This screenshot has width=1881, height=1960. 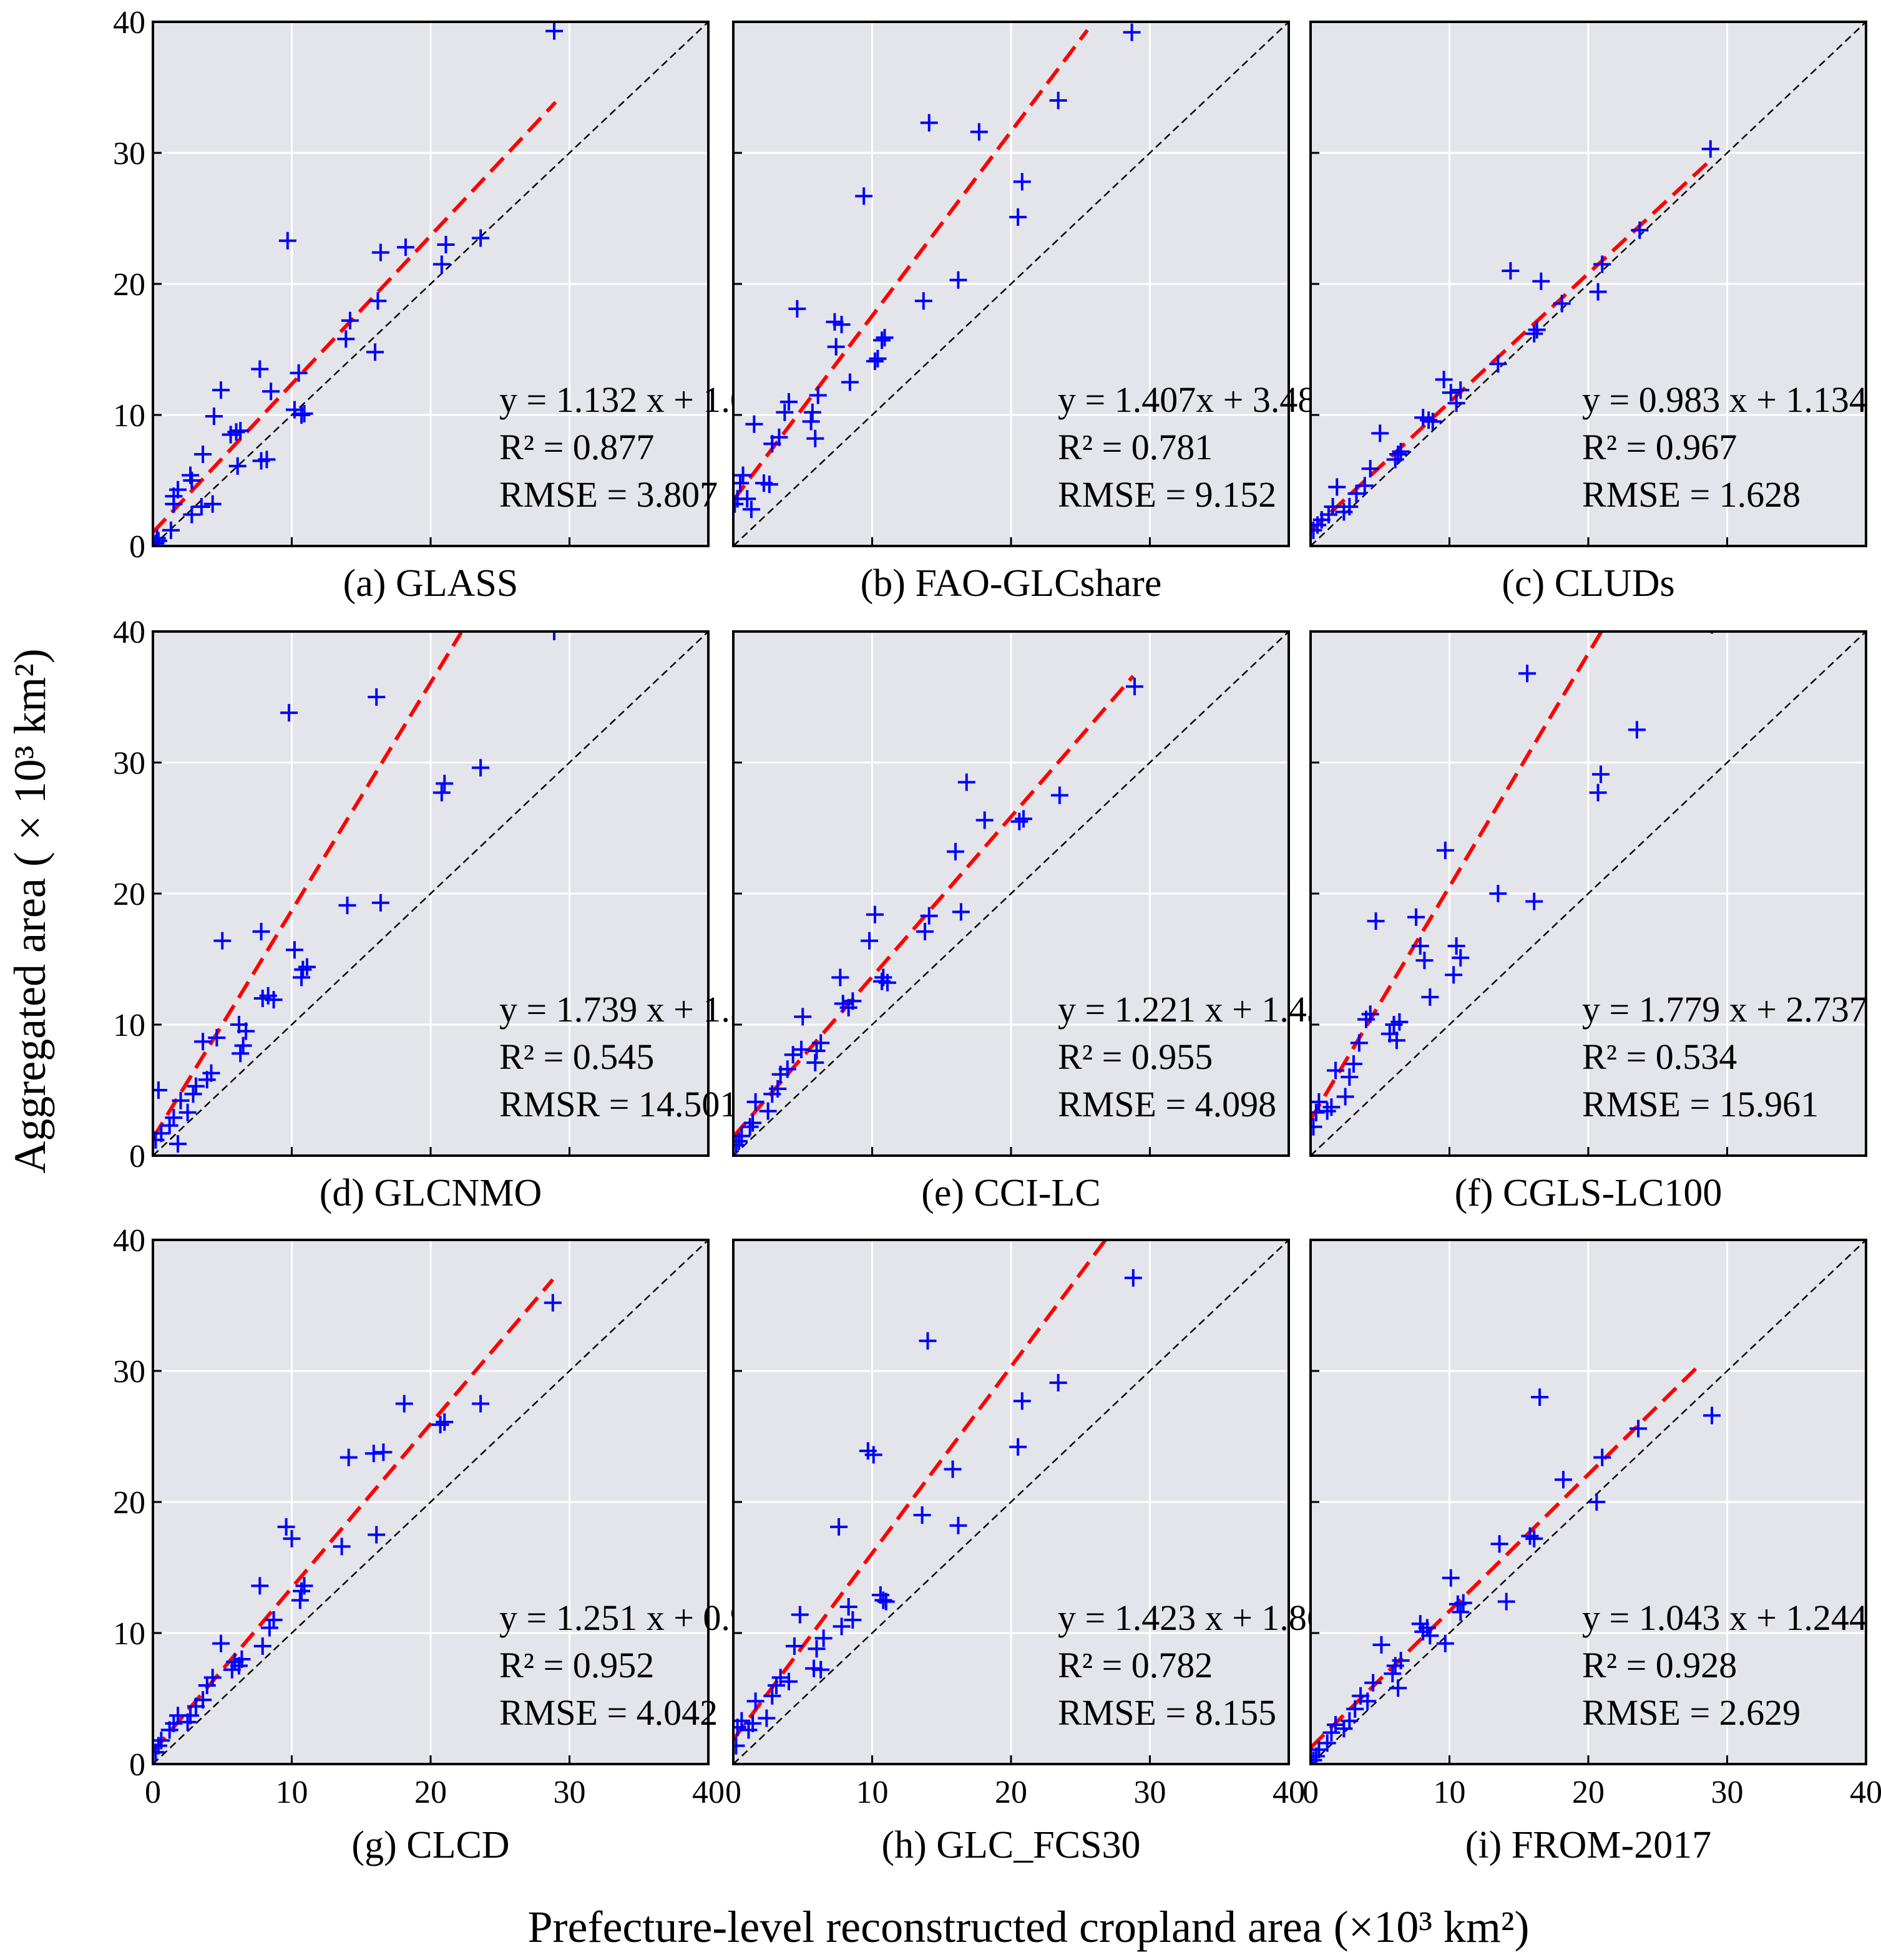 I want to click on x-tick-label: 40, so click(x=708, y=1793).